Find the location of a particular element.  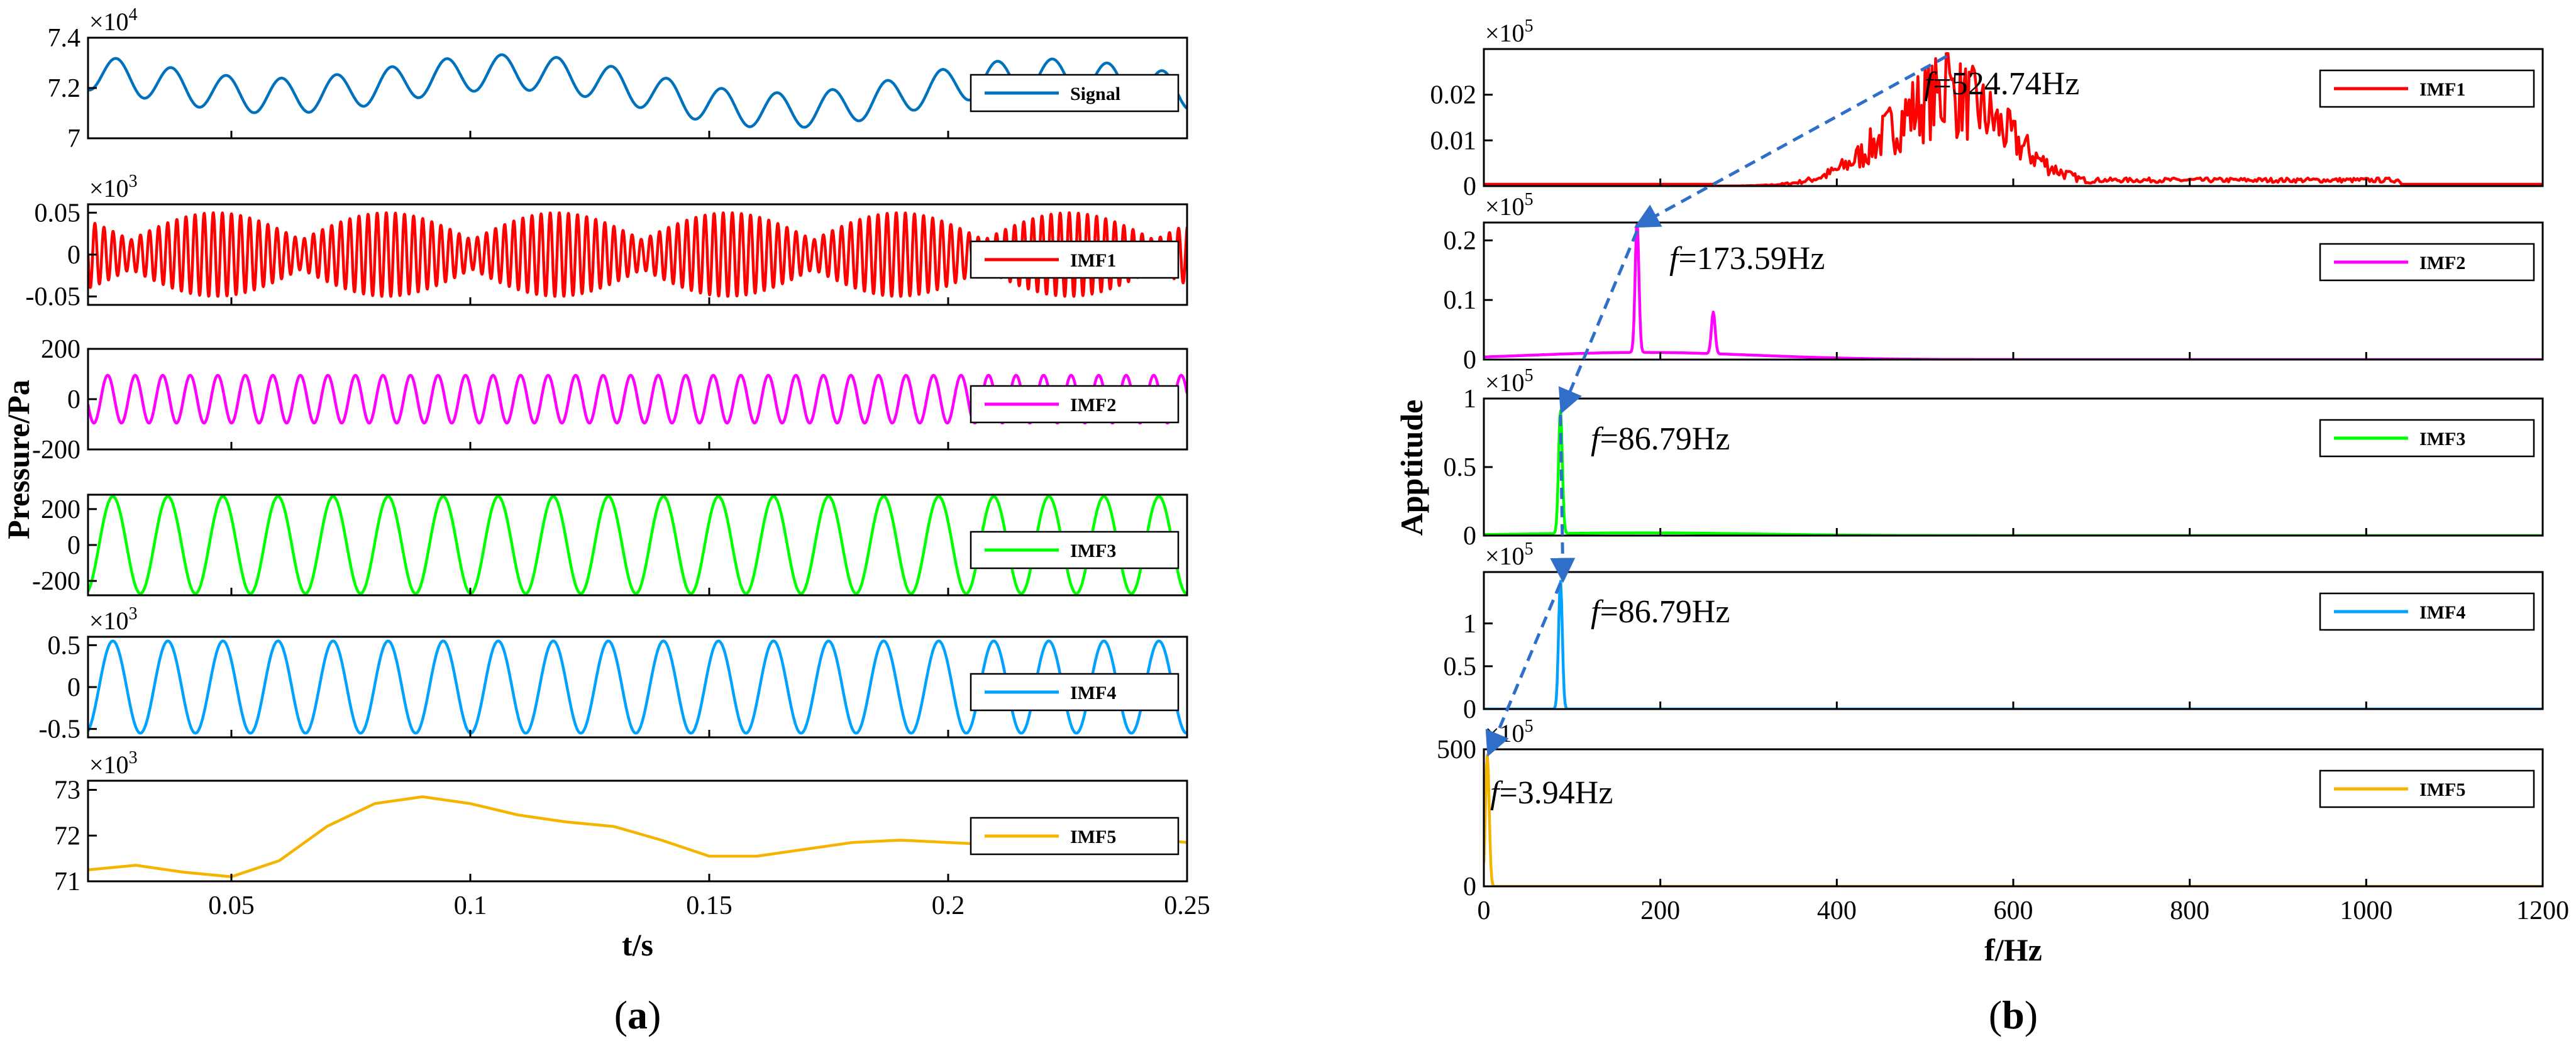

peak-annotation-imf4: f=86.79Hz is located at coordinates (1660, 612).